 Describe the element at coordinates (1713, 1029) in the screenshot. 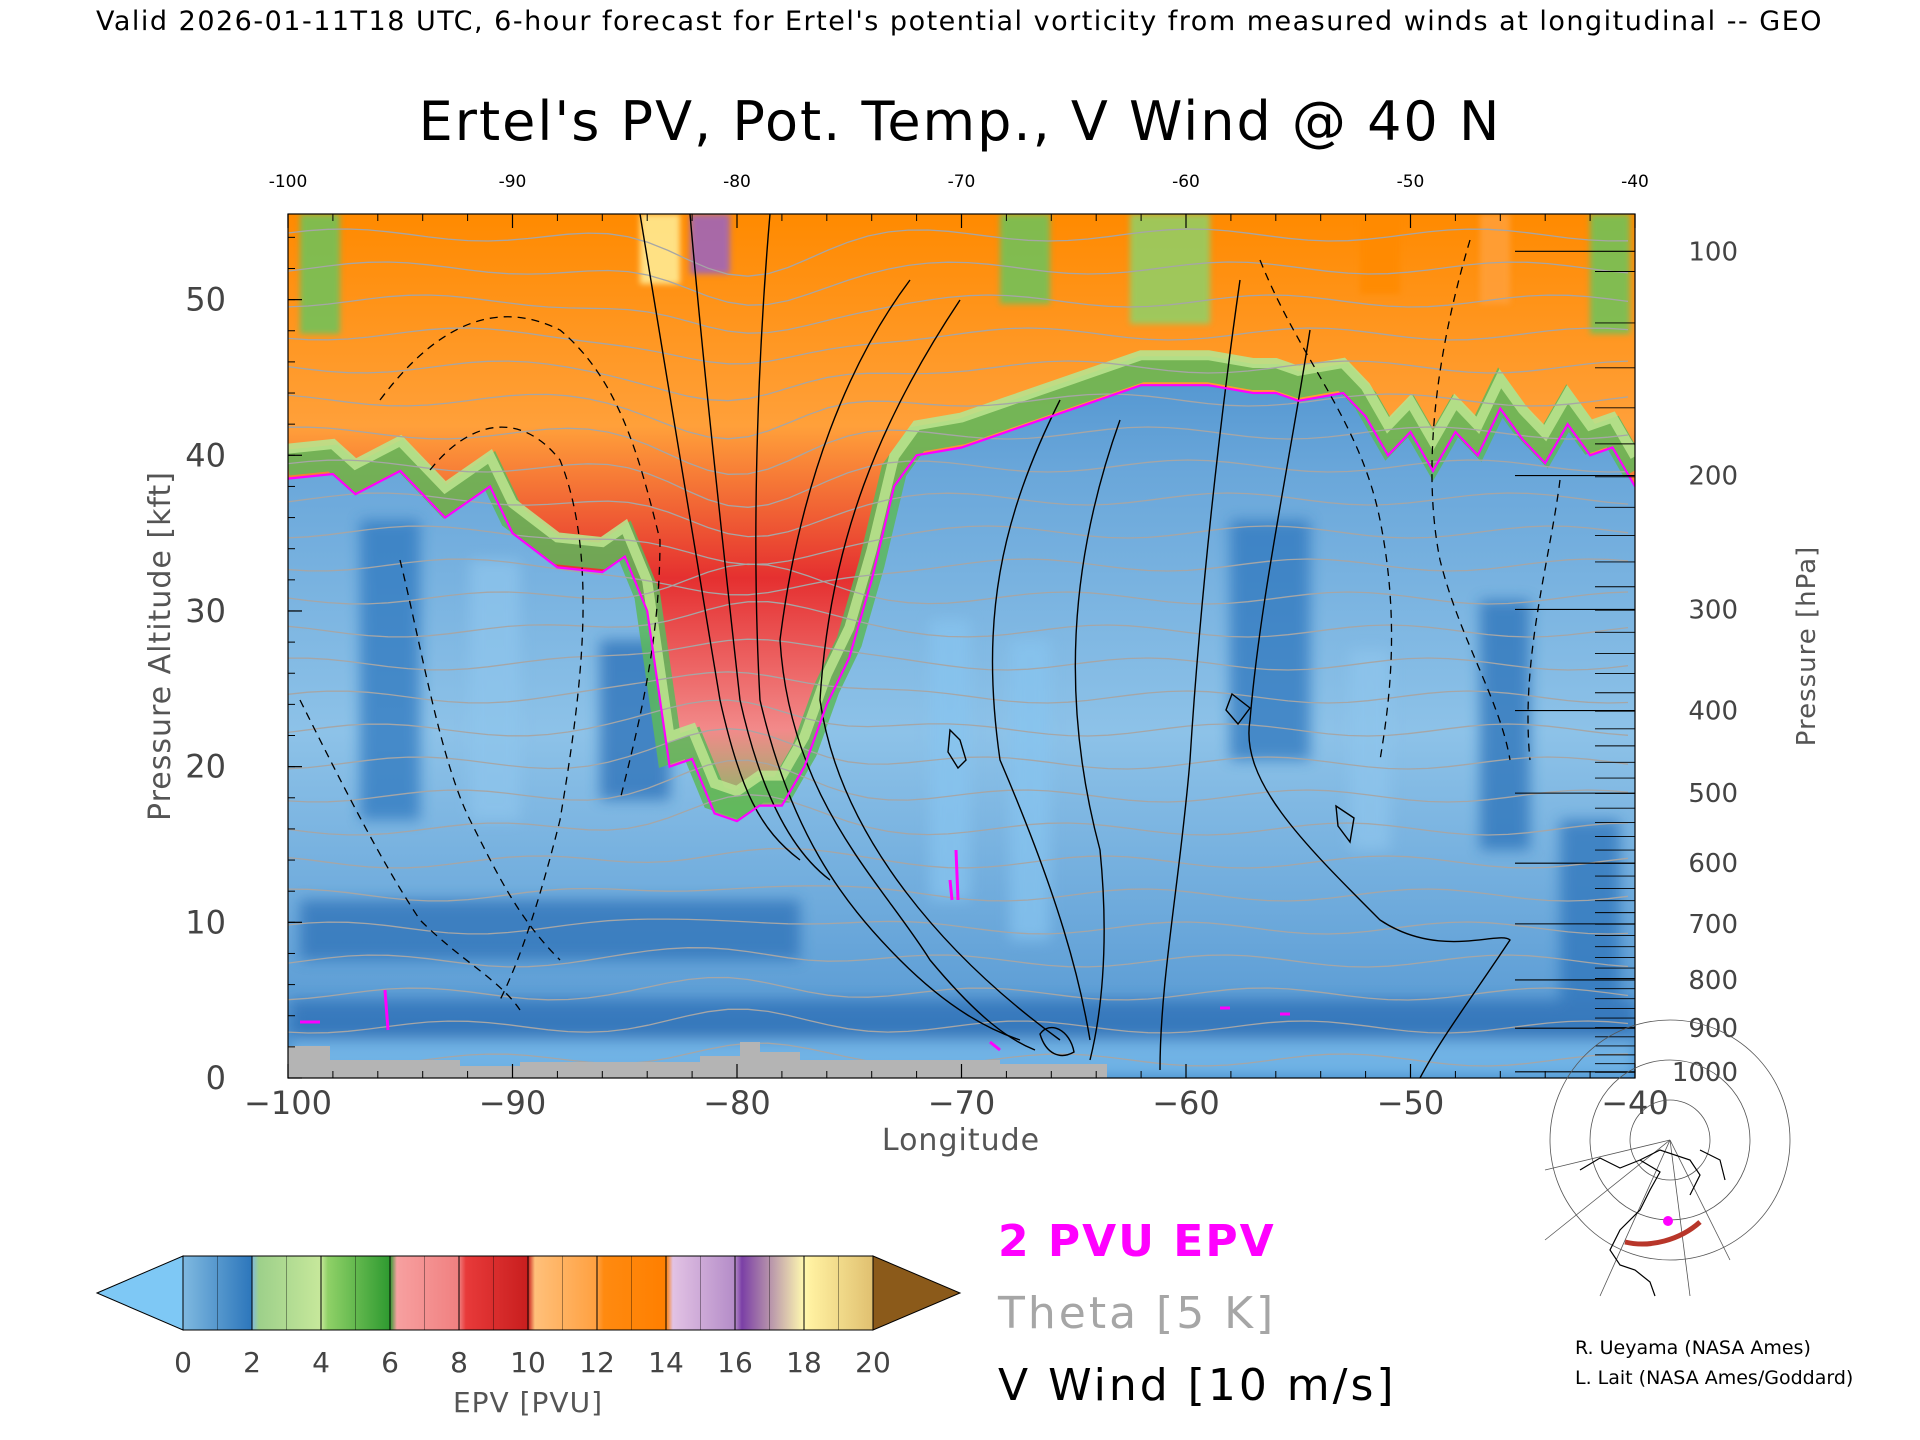

I see `pressure-tick-label: 900` at that location.